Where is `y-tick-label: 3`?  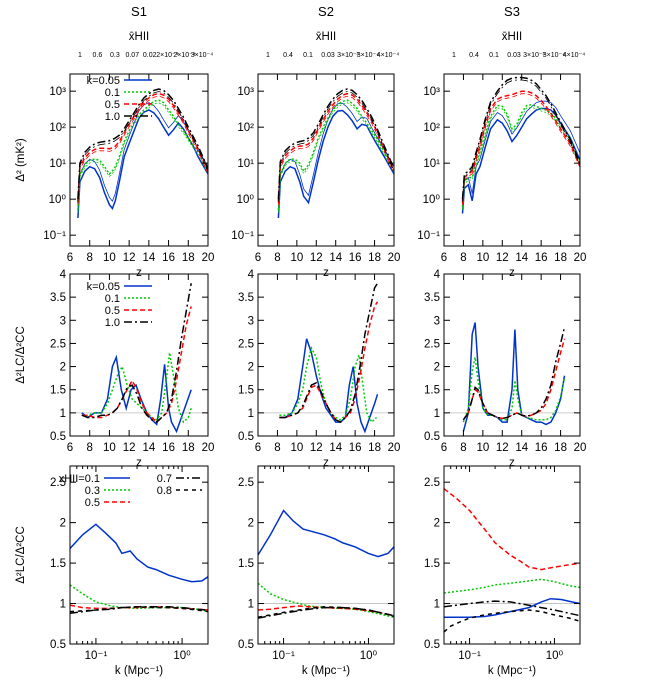
y-tick-label: 3 is located at coordinates (251, 321).